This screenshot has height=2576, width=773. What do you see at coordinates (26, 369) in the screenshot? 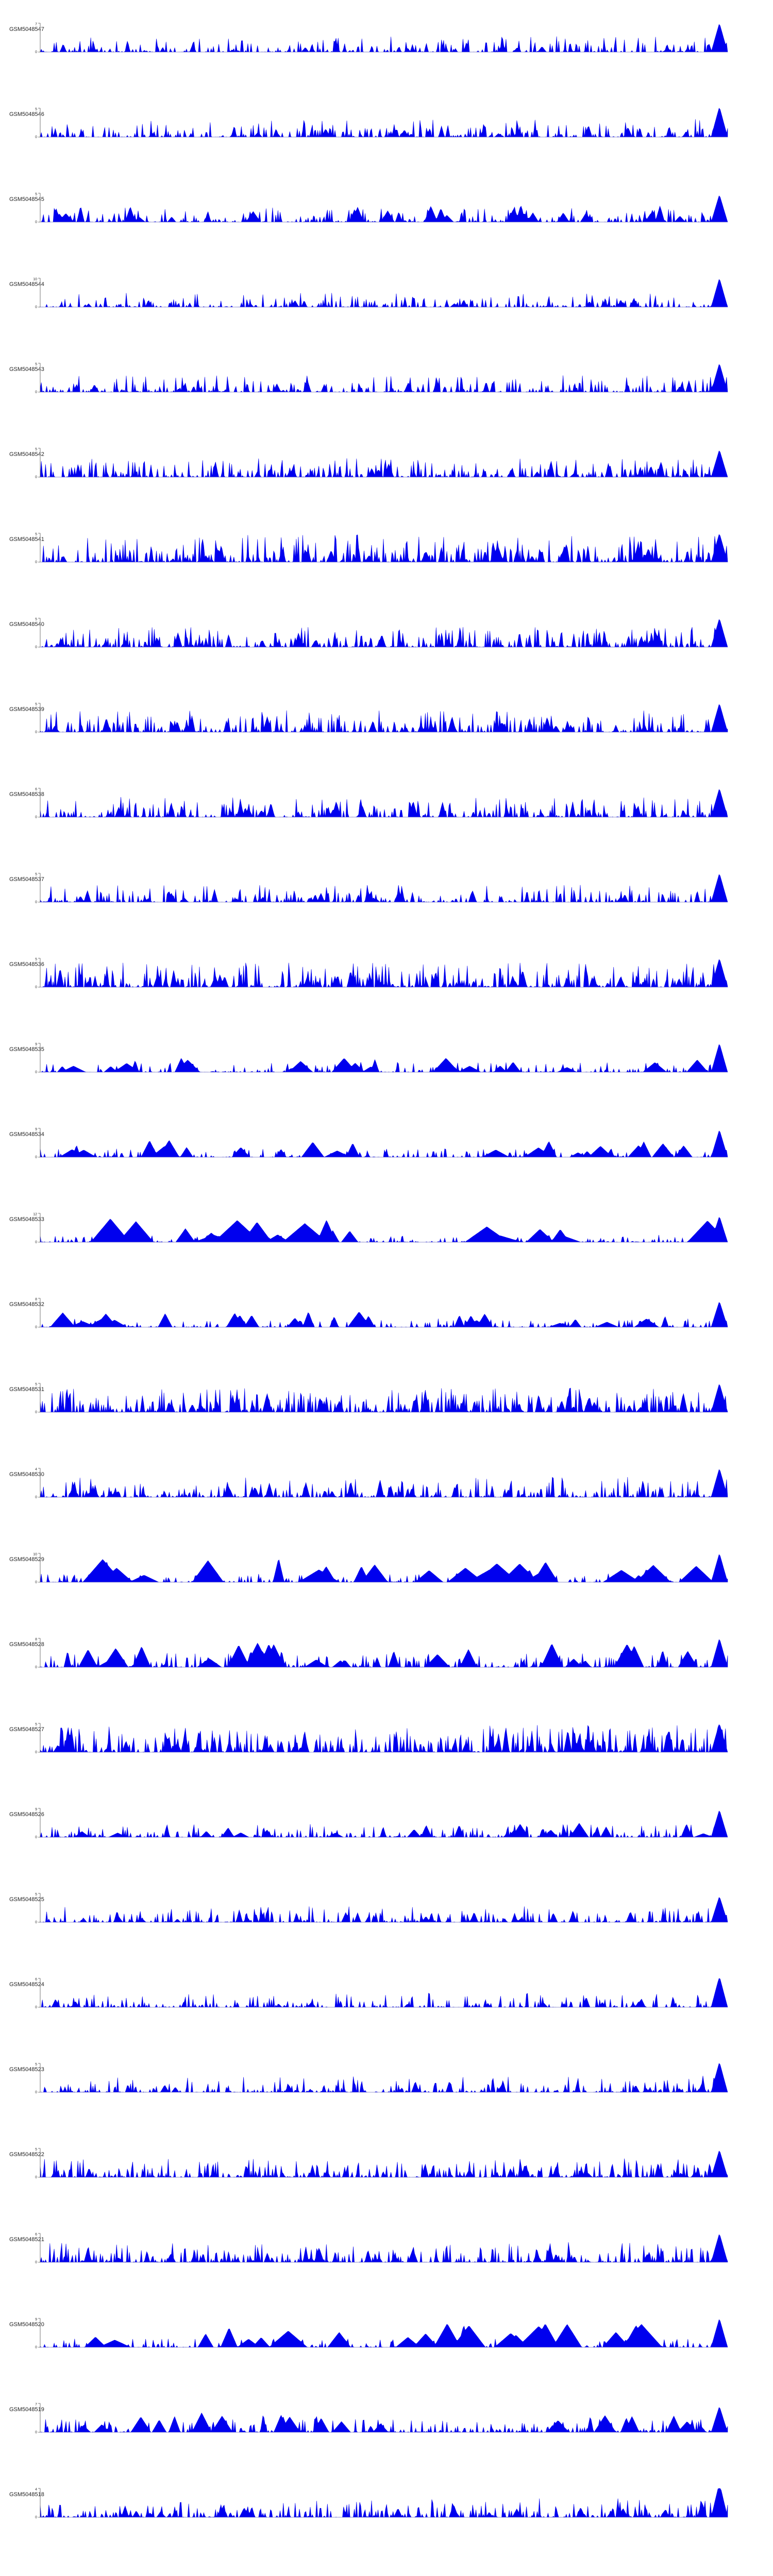
I see `track-label: GSM5048543` at bounding box center [26, 369].